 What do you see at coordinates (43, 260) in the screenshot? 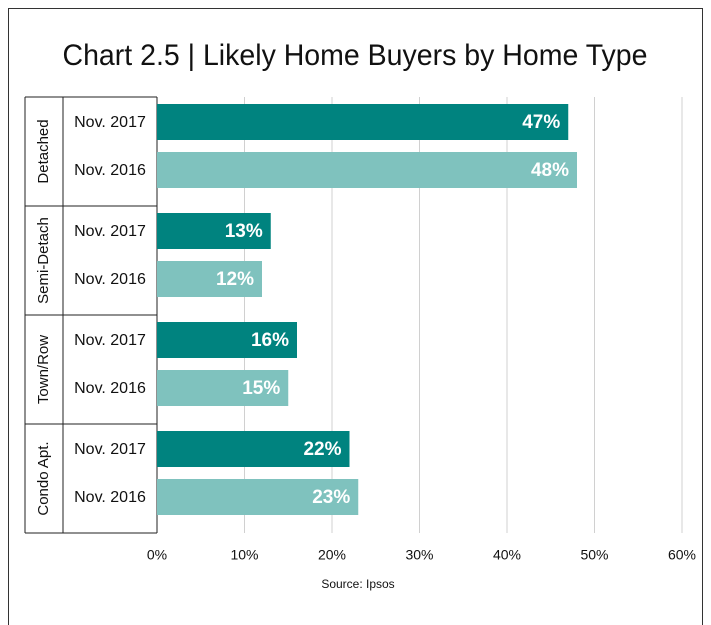
I see `group-label: Semi-Detach` at bounding box center [43, 260].